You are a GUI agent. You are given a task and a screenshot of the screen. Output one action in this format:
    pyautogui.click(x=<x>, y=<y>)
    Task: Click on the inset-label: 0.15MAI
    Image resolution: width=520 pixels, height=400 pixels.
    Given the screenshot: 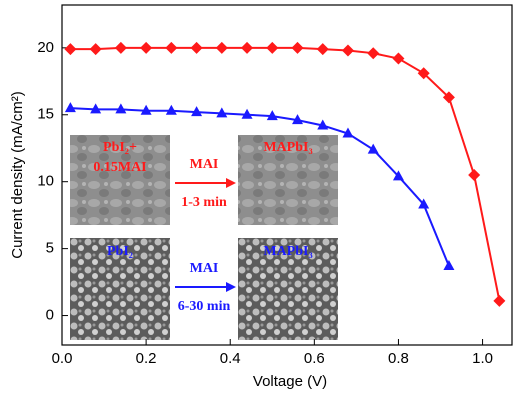 What is the action you would take?
    pyautogui.click(x=119, y=167)
    